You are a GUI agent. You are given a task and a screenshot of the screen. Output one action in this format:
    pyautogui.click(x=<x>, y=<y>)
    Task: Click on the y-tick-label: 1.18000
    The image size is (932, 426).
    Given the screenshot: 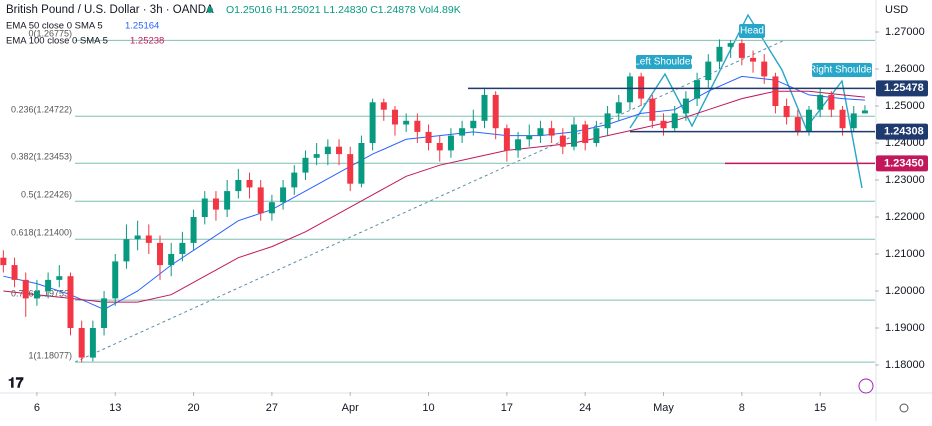 What is the action you would take?
    pyautogui.click(x=905, y=365)
    